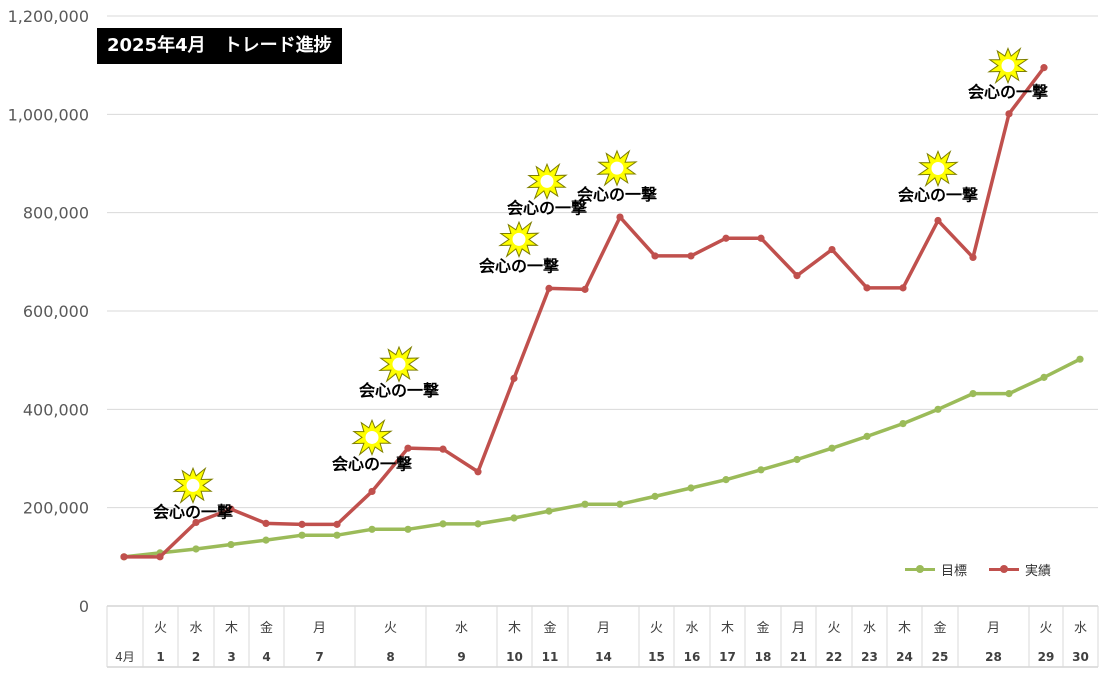  I want to click on y-tick-label: 200,000, so click(56, 508).